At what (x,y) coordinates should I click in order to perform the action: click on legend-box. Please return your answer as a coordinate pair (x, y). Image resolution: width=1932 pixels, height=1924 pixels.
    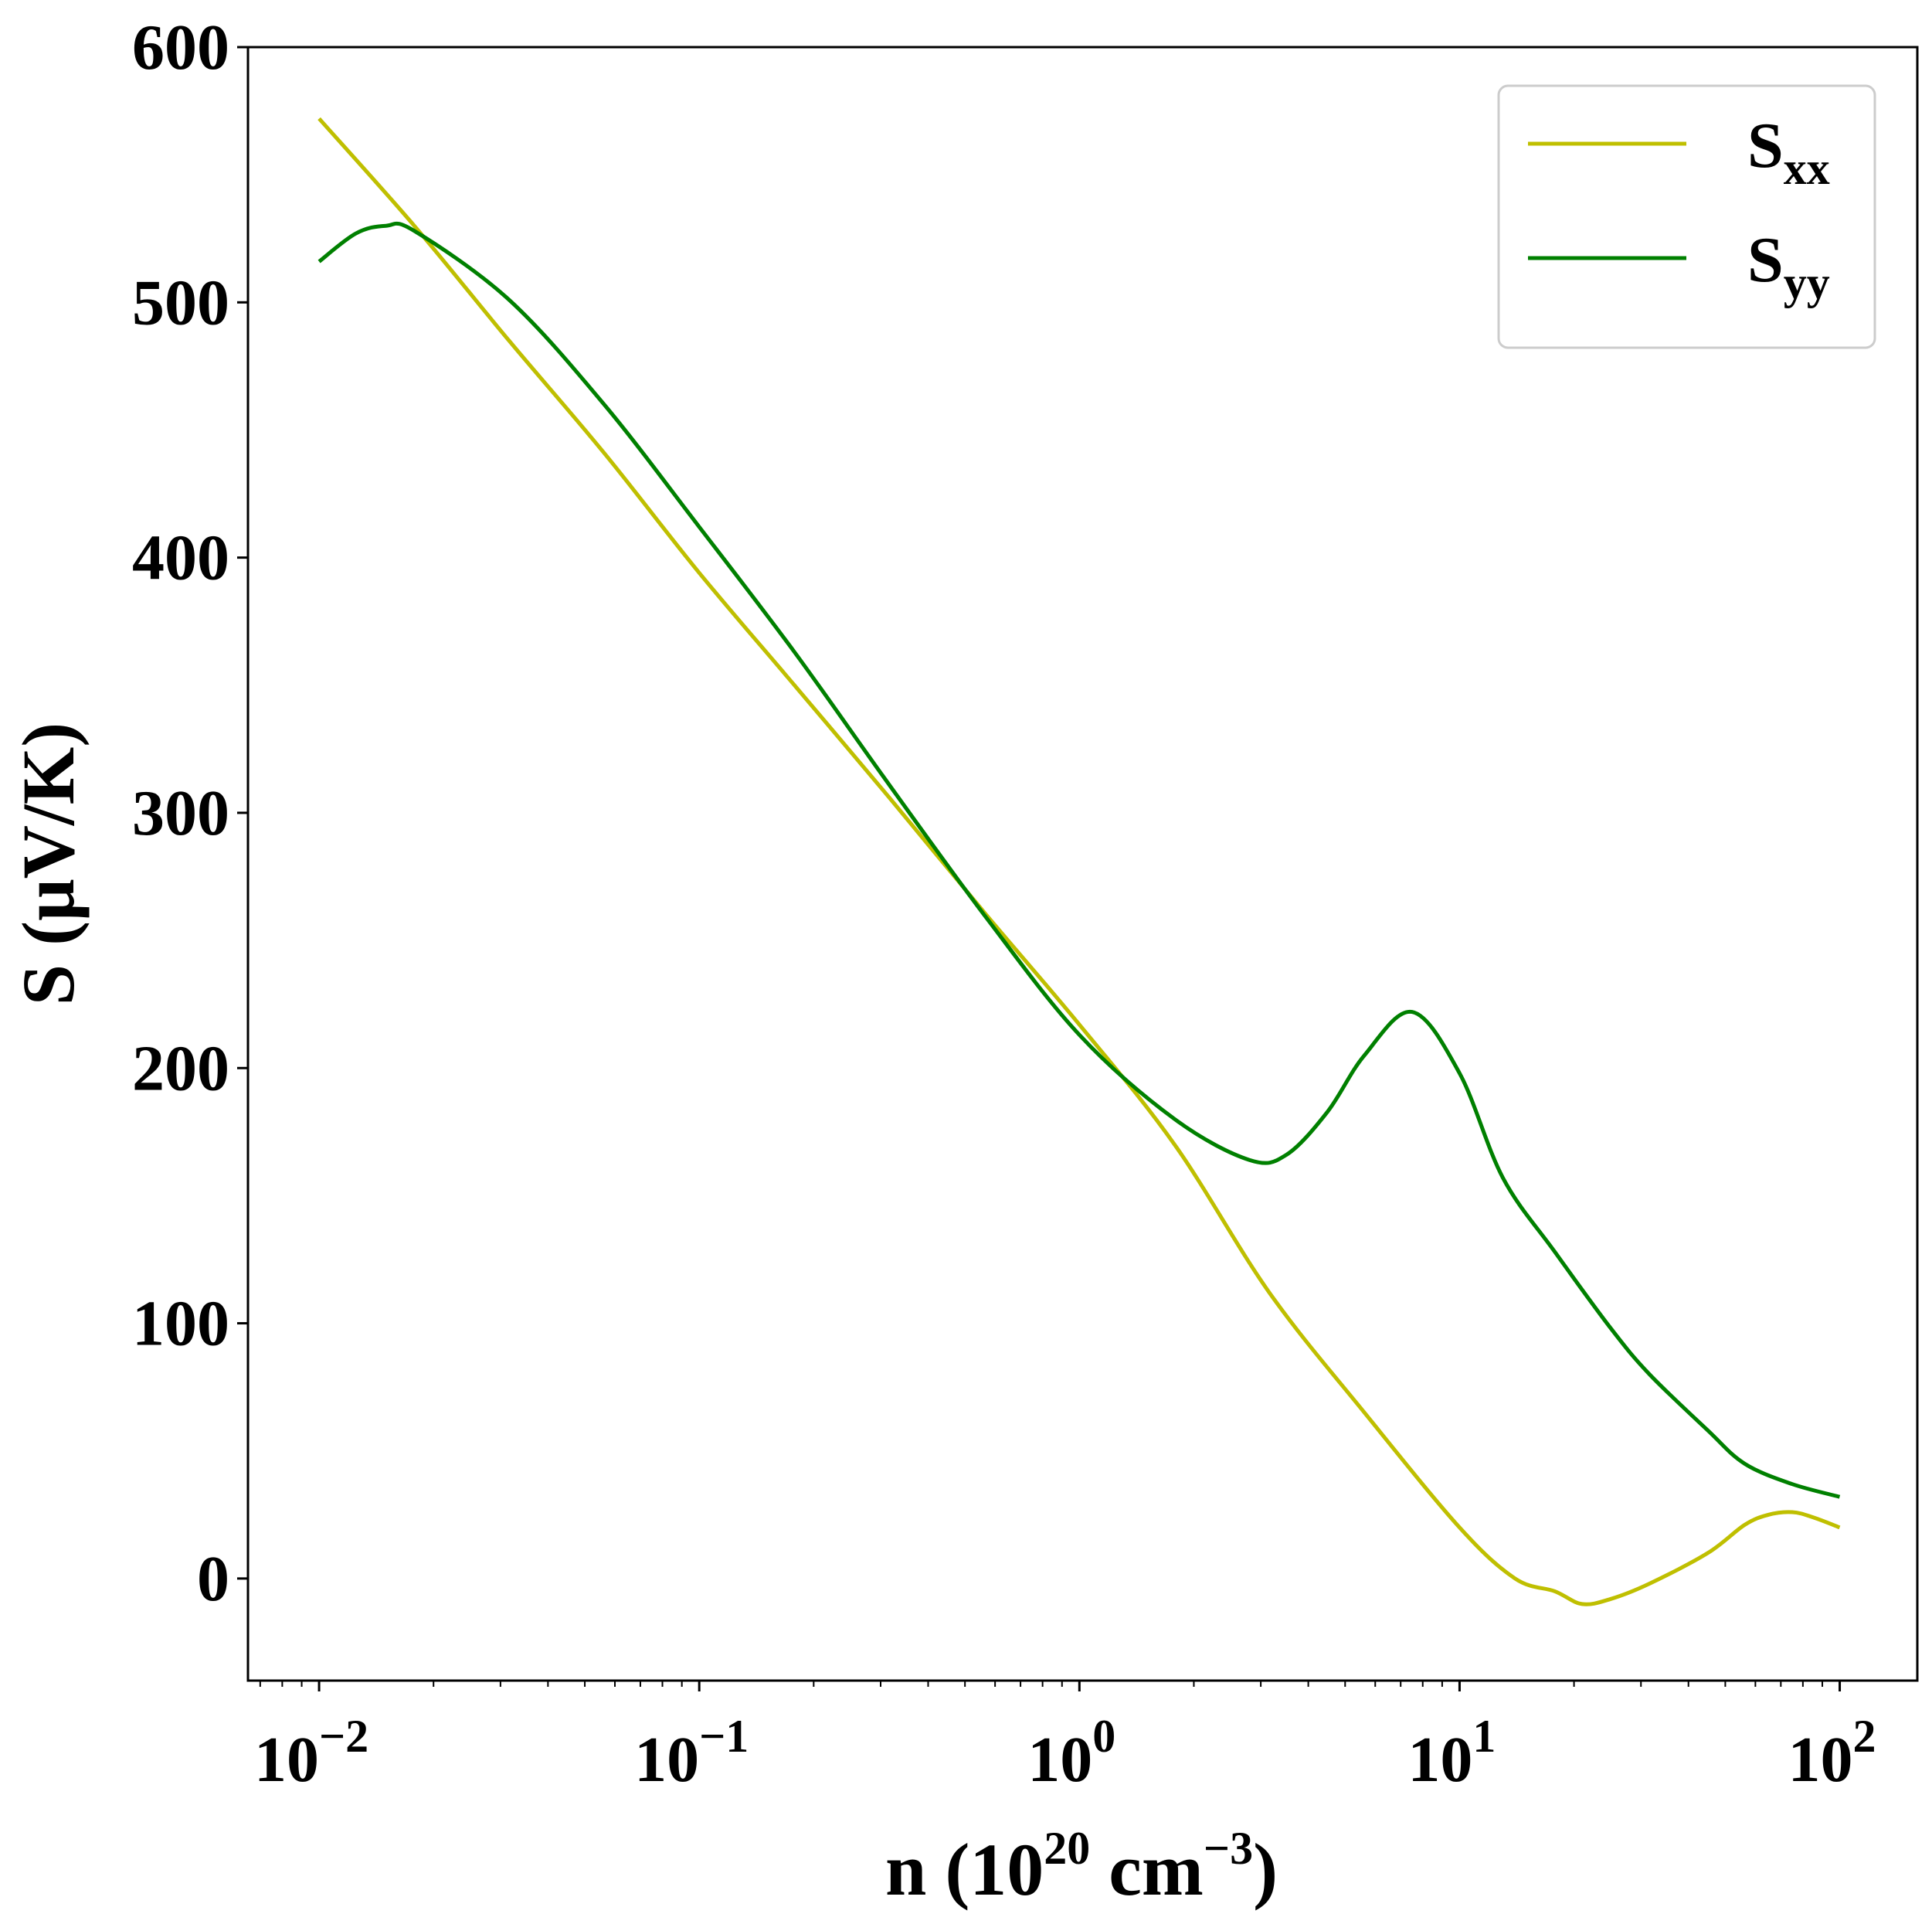
    Looking at the image, I should click on (1686, 216).